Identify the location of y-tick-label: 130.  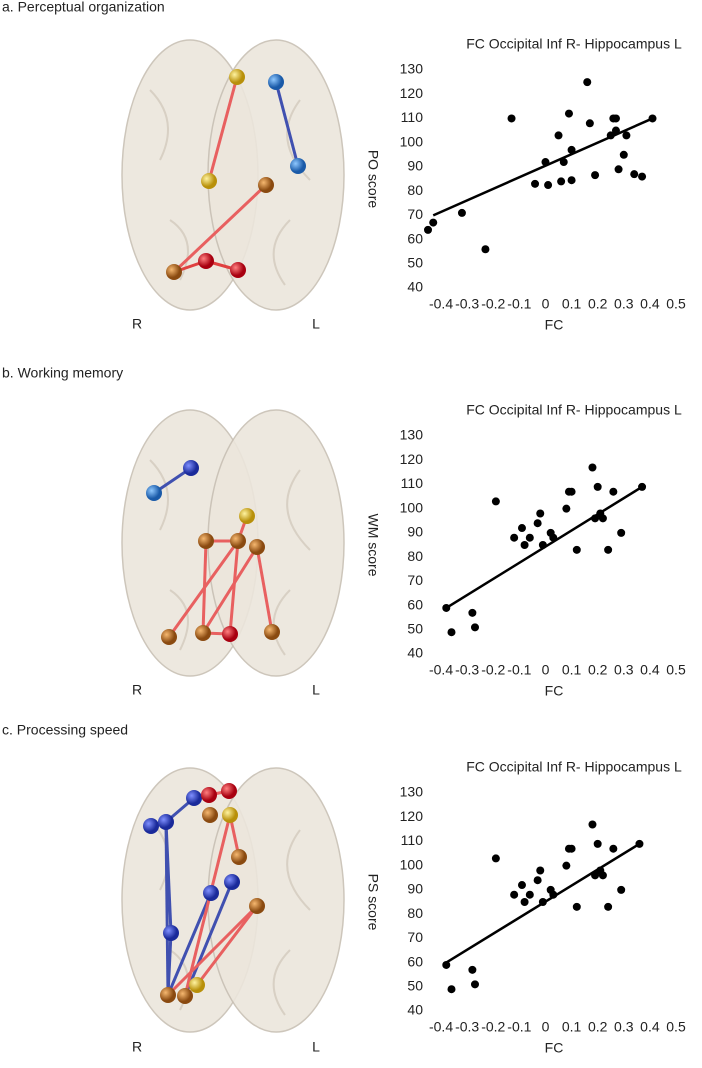
(412, 792).